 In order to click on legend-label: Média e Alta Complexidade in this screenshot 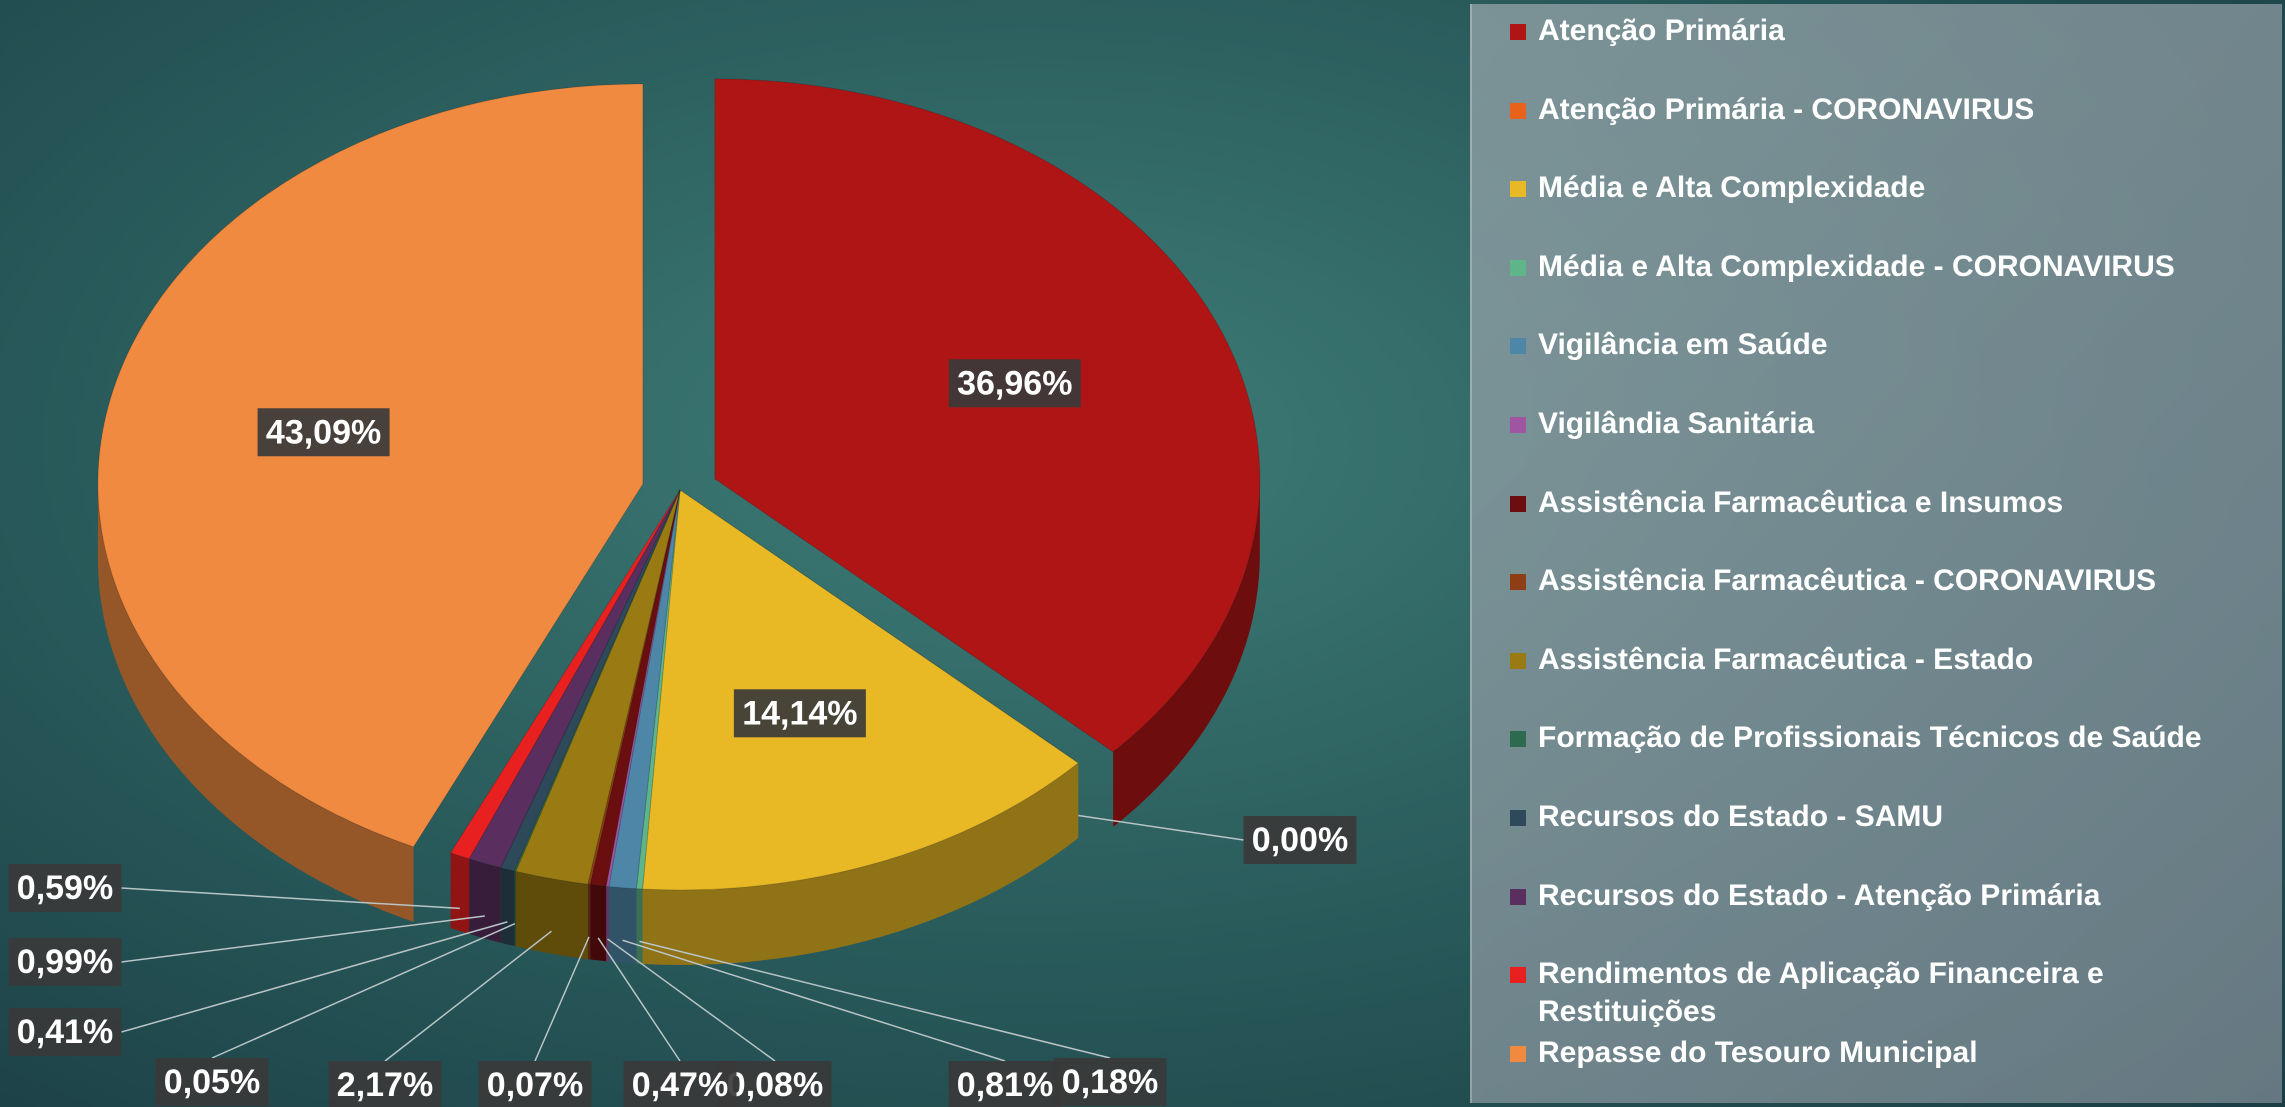, I will do `click(1732, 188)`.